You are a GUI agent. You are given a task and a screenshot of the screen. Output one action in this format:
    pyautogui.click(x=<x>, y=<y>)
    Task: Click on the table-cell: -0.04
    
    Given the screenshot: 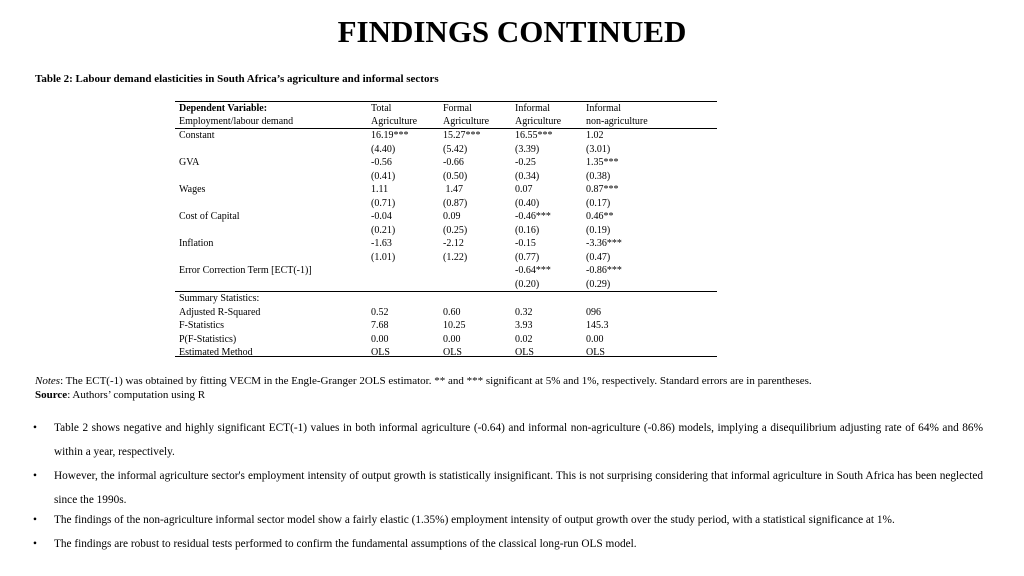 What is the action you would take?
    pyautogui.click(x=381, y=216)
    